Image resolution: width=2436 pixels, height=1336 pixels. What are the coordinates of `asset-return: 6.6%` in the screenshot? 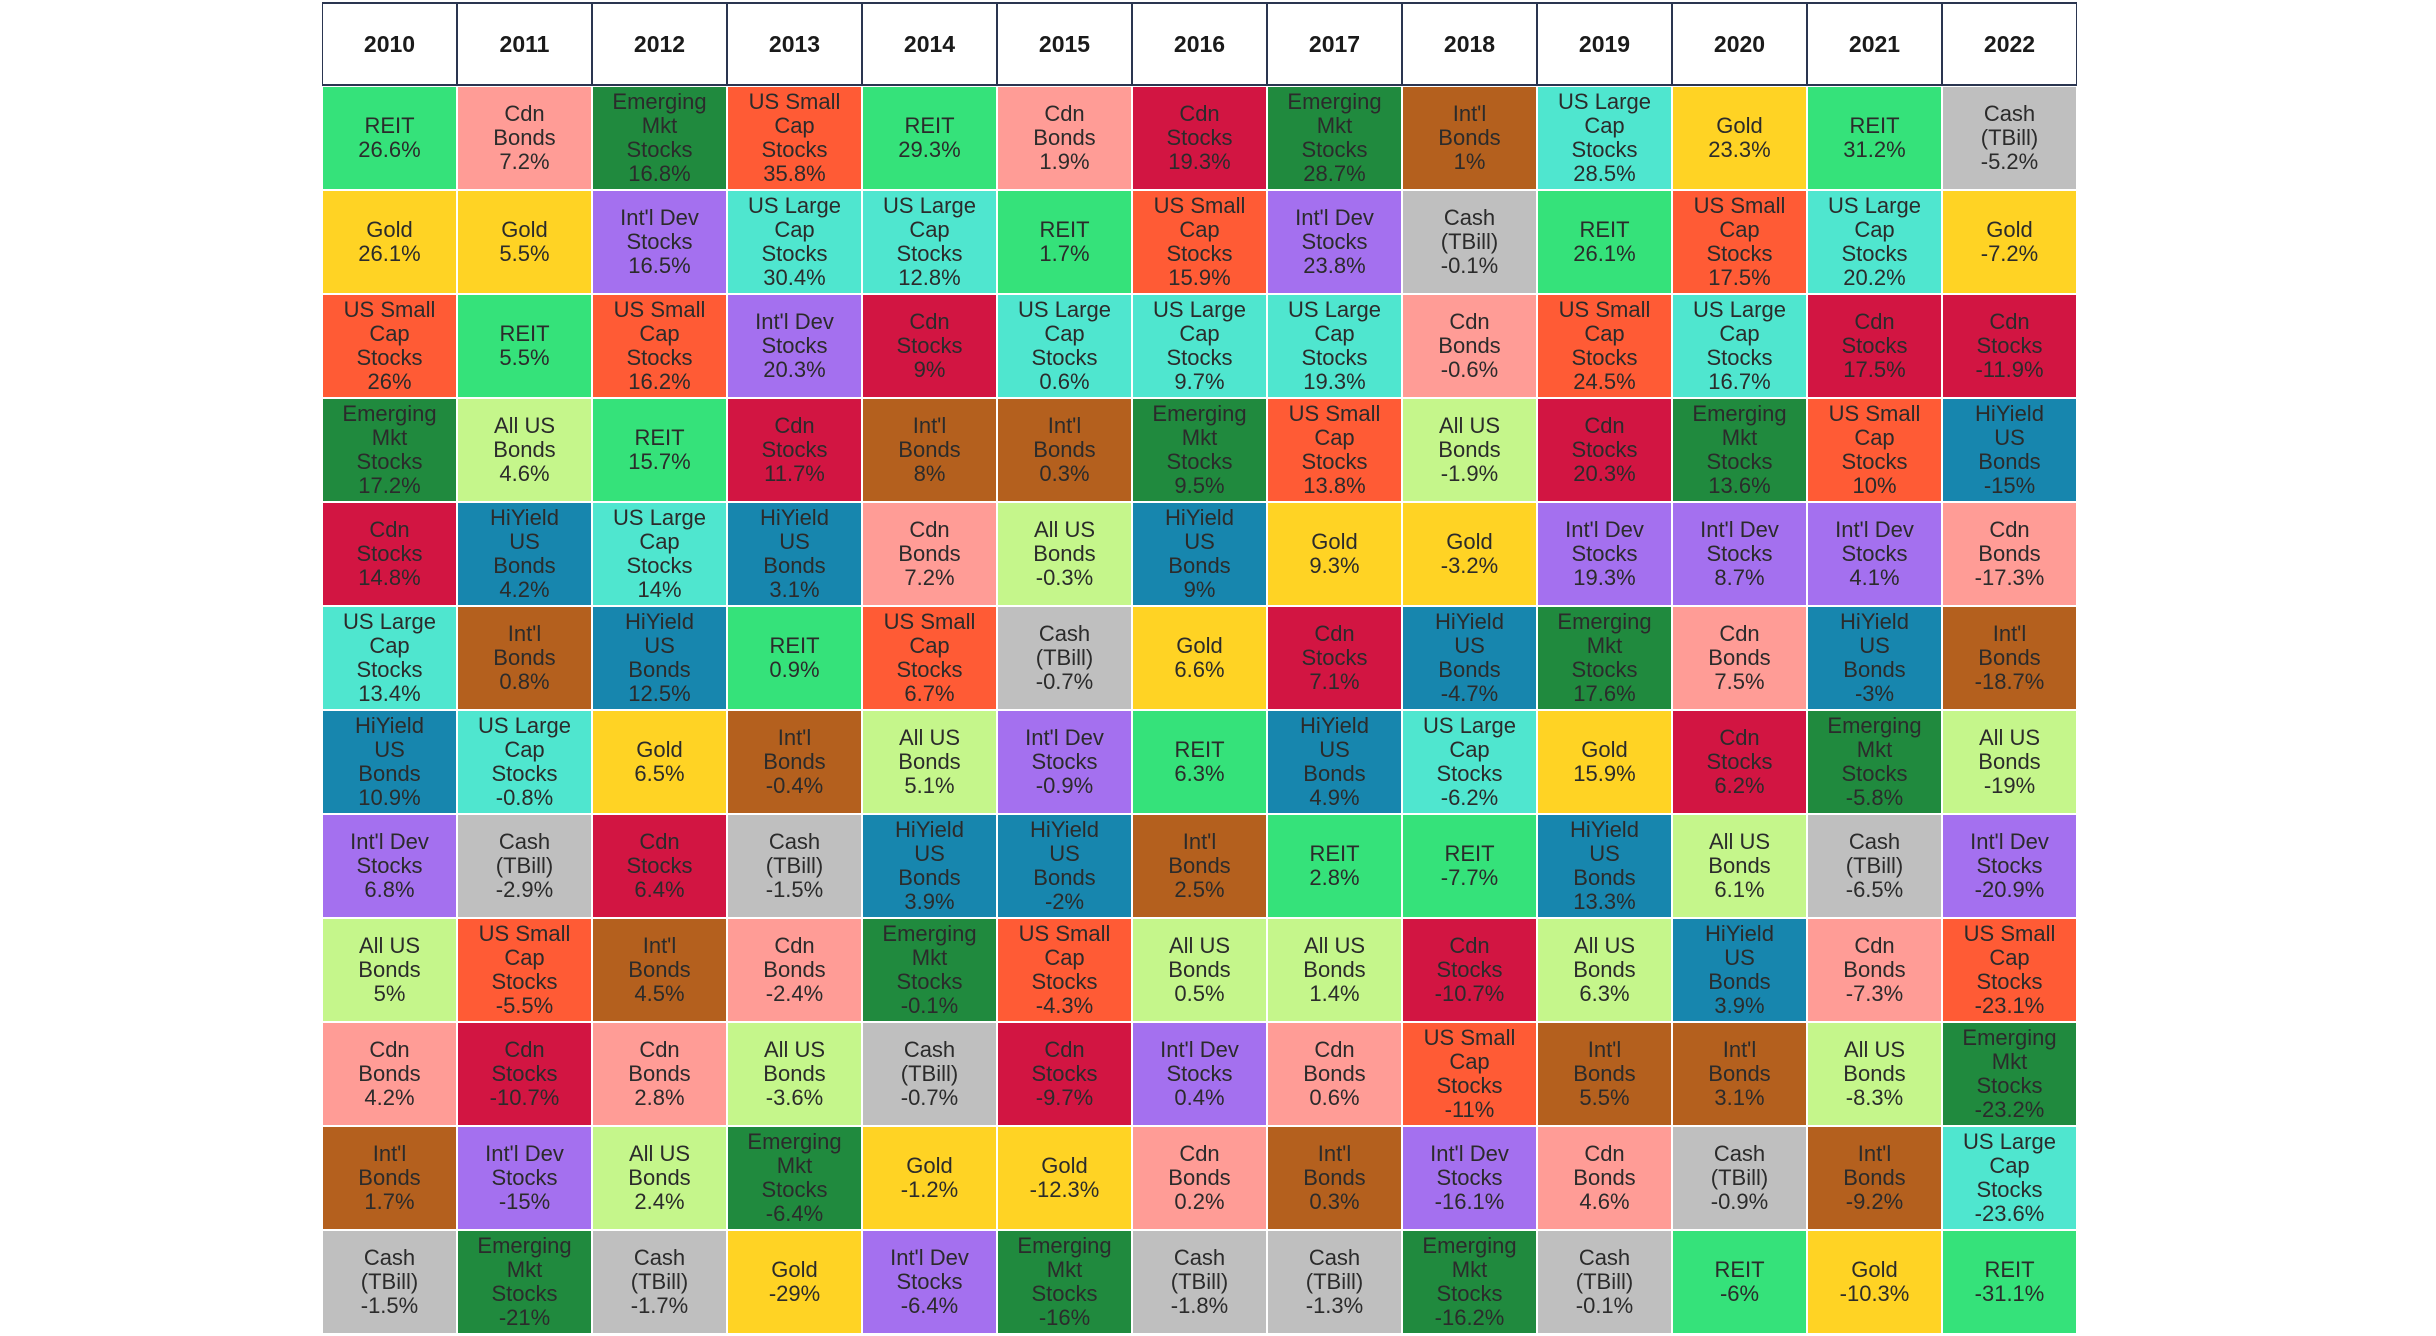 It's located at (1199, 669).